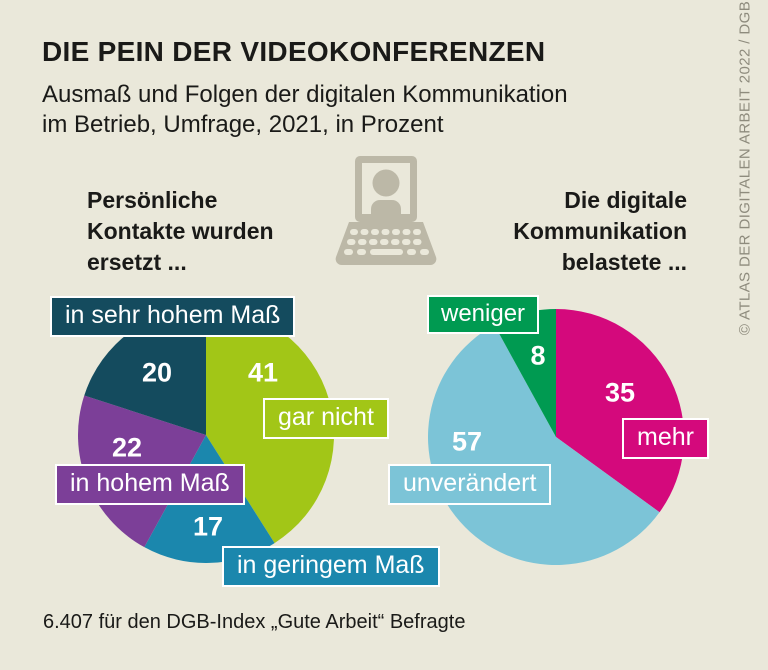 The image size is (768, 670). I want to click on value-mehr: 35, so click(620, 392).